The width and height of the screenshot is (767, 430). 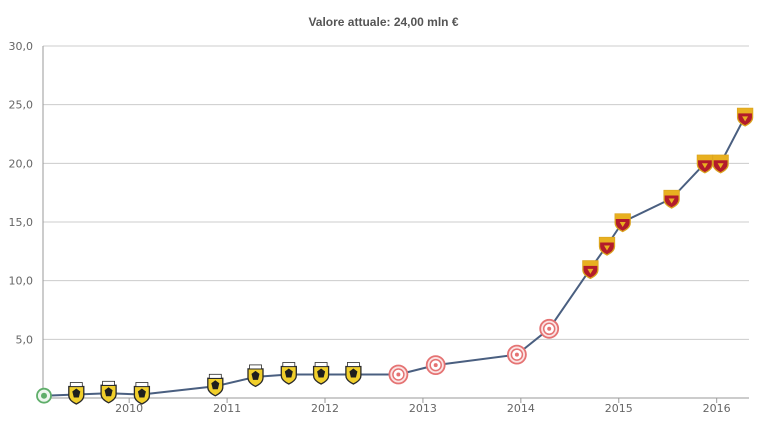 What do you see at coordinates (21, 46) in the screenshot?
I see `y-tick-label: 30,0` at bounding box center [21, 46].